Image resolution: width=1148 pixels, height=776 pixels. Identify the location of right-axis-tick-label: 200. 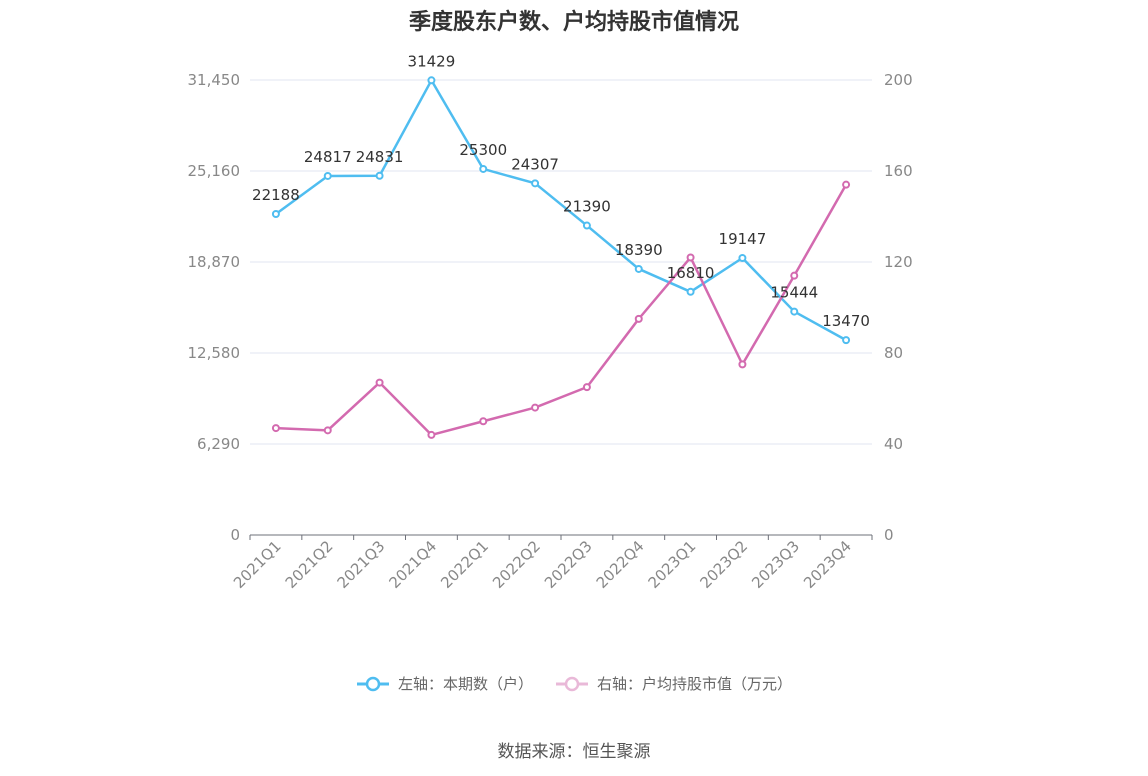
(898, 80).